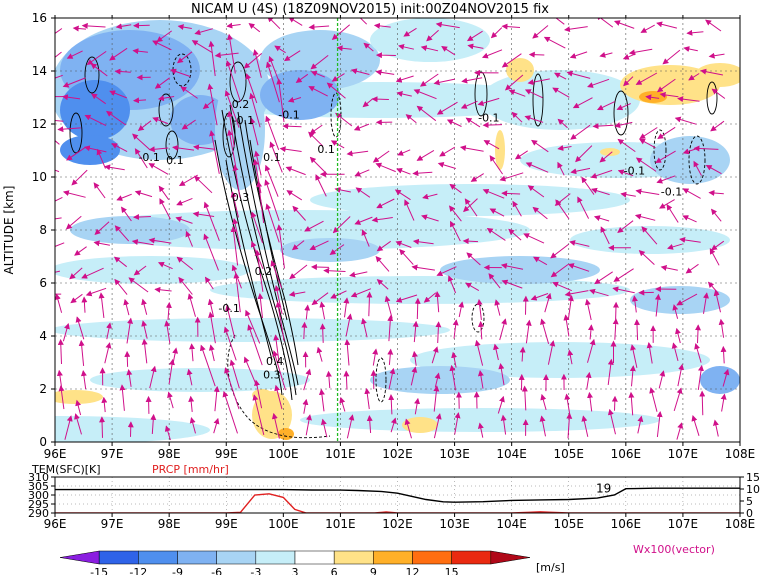 The height and width of the screenshot is (575, 767). Describe the element at coordinates (39, 177) in the screenshot. I see `y-tick-label: 10` at that location.